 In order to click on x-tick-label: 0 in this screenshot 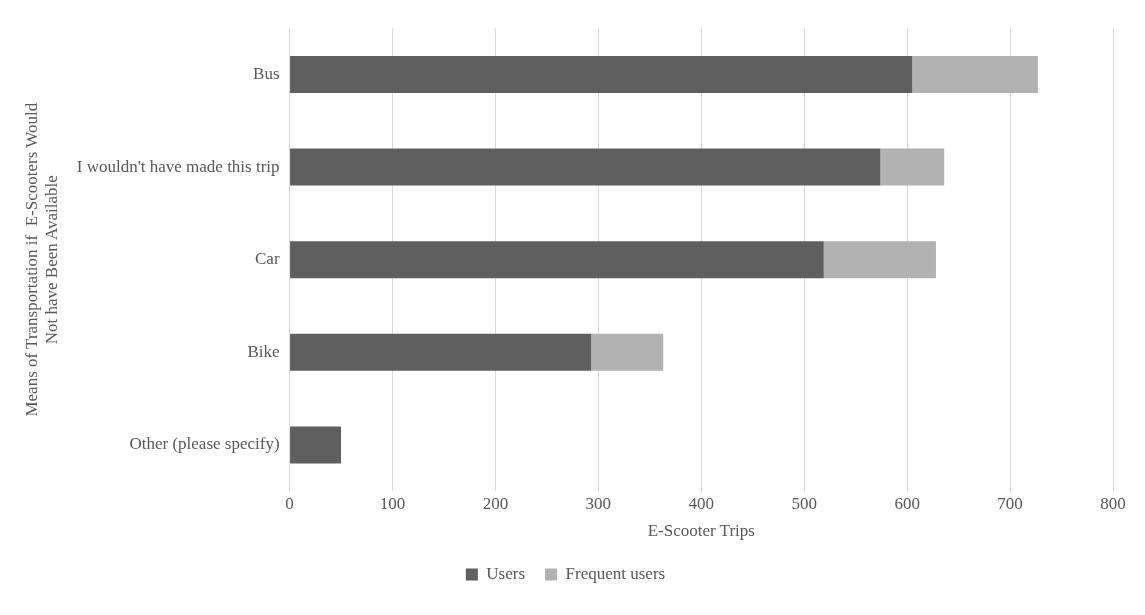, I will do `click(289, 503)`.